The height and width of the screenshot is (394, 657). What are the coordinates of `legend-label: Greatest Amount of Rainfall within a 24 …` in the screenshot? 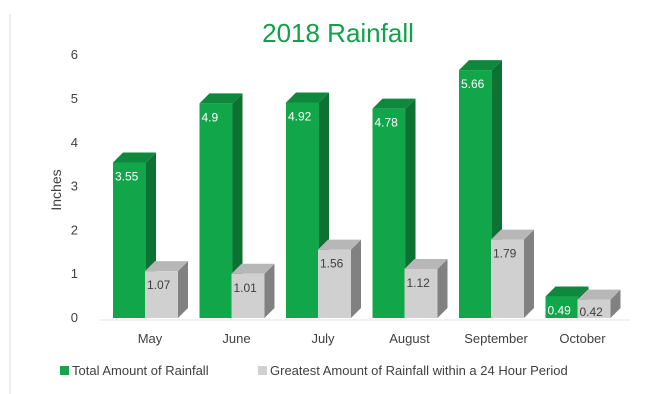 It's located at (419, 370).